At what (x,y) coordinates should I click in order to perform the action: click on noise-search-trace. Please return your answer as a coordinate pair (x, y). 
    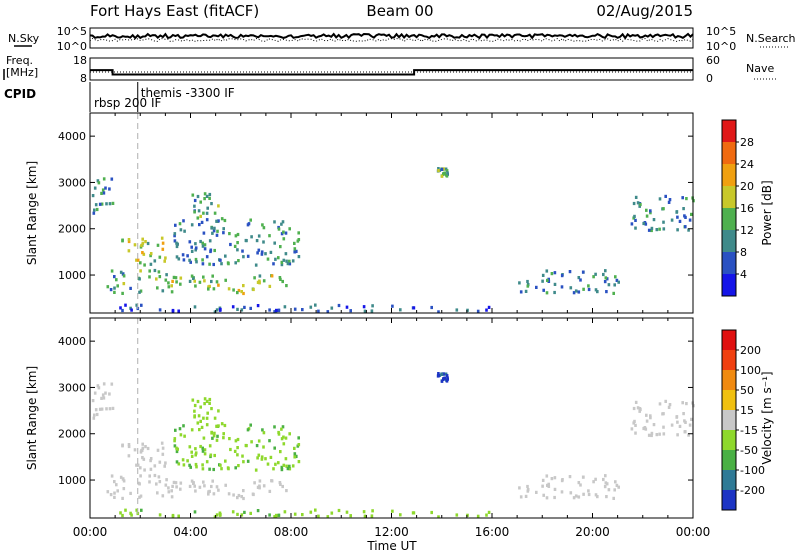
    Looking at the image, I should click on (391, 40).